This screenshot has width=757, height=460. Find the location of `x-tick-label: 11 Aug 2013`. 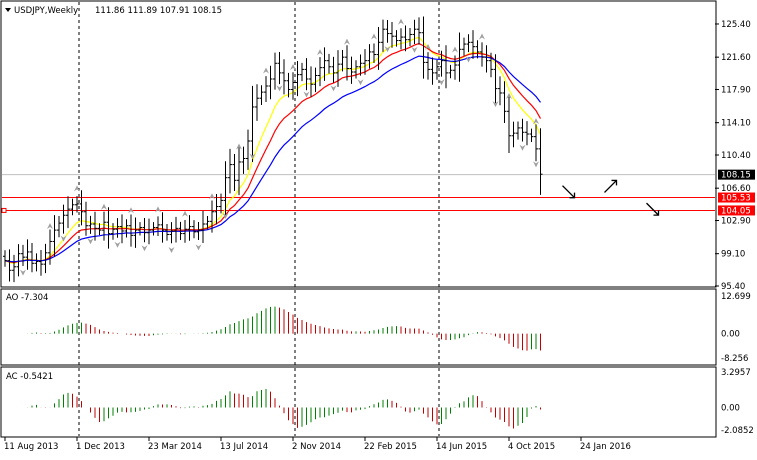

x-tick-label: 11 Aug 2013 is located at coordinates (31, 447).